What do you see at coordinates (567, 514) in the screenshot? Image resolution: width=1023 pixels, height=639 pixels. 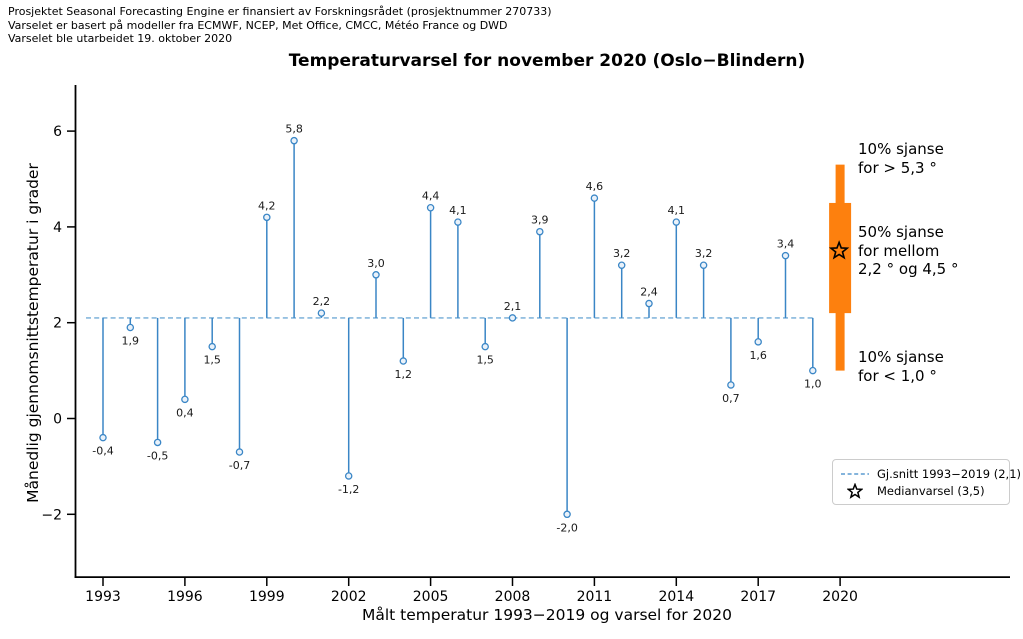 I see `marker-2010` at bounding box center [567, 514].